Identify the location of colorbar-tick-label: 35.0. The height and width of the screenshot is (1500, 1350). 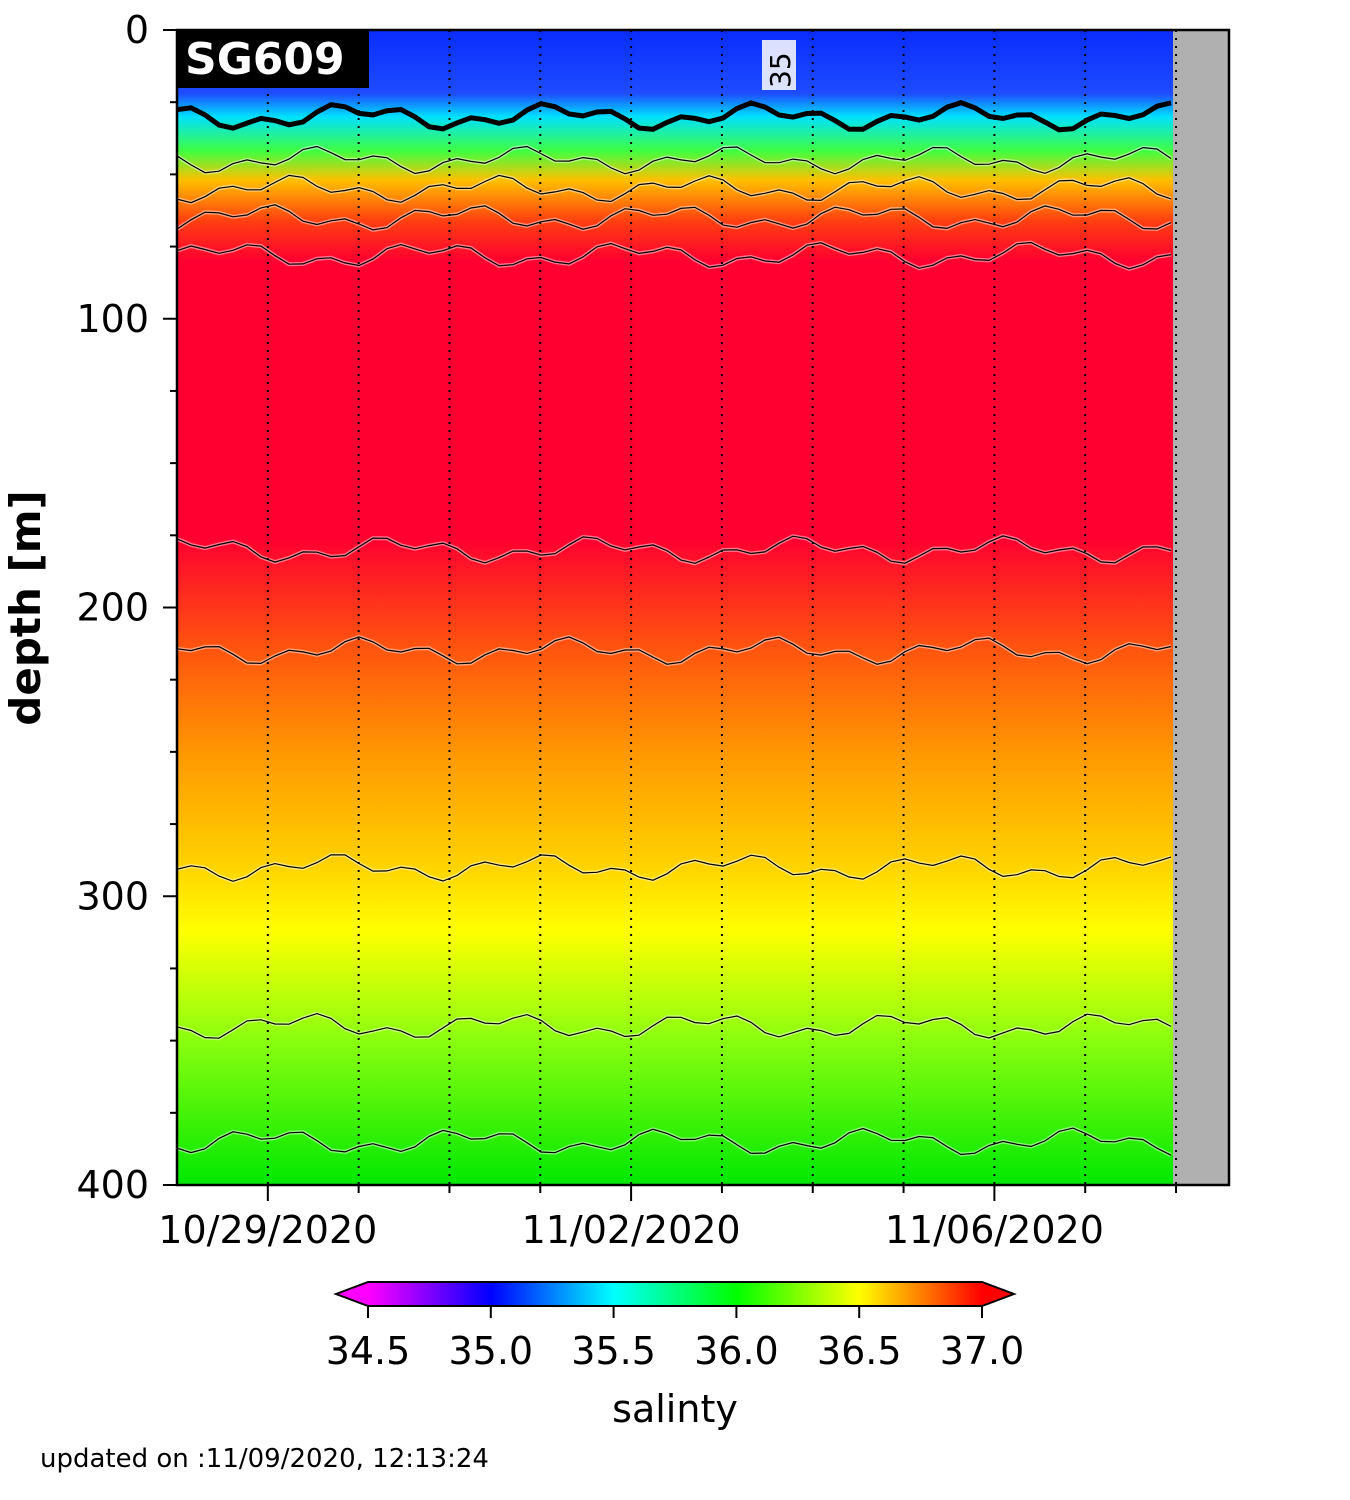
(490, 1351).